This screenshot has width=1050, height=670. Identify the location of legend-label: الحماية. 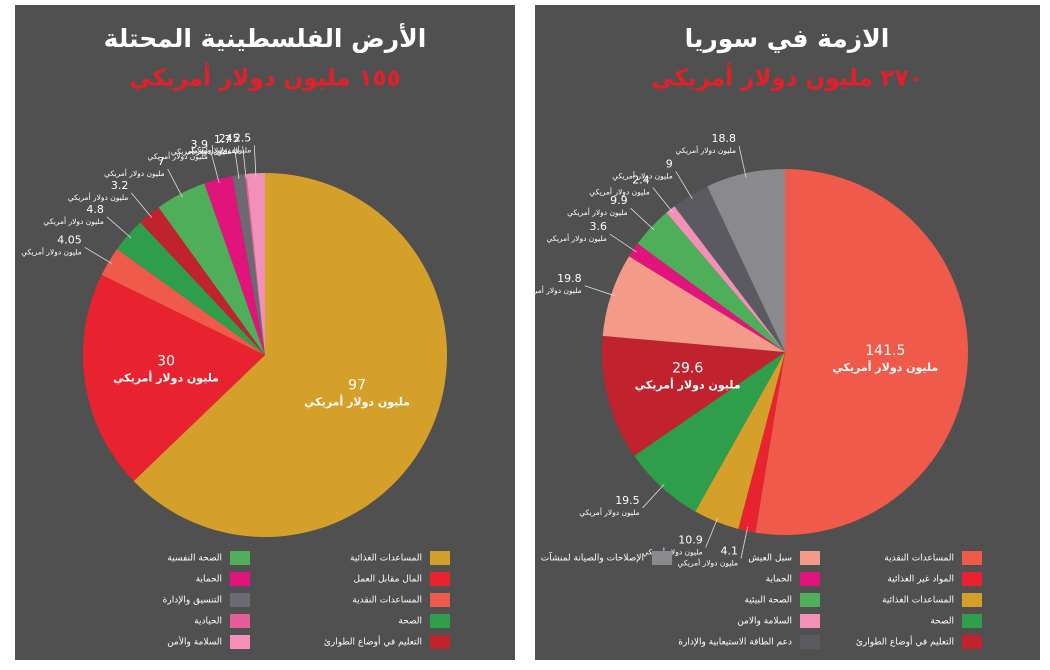
(209, 580).